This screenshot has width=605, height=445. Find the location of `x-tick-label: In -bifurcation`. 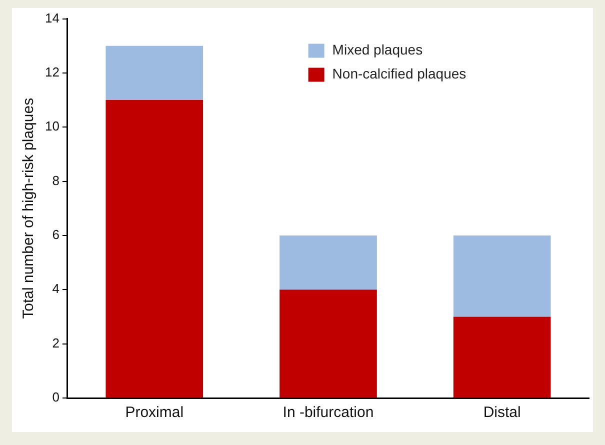

x-tick-label: In -bifurcation is located at coordinates (328, 413).